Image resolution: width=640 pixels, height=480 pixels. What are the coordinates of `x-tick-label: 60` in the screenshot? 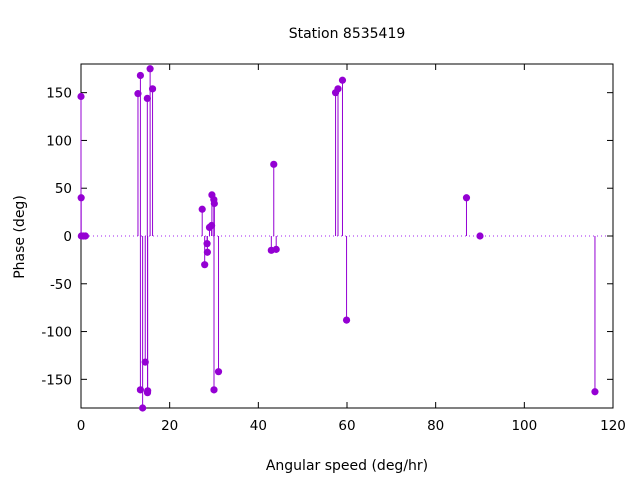 It's located at (346, 426).